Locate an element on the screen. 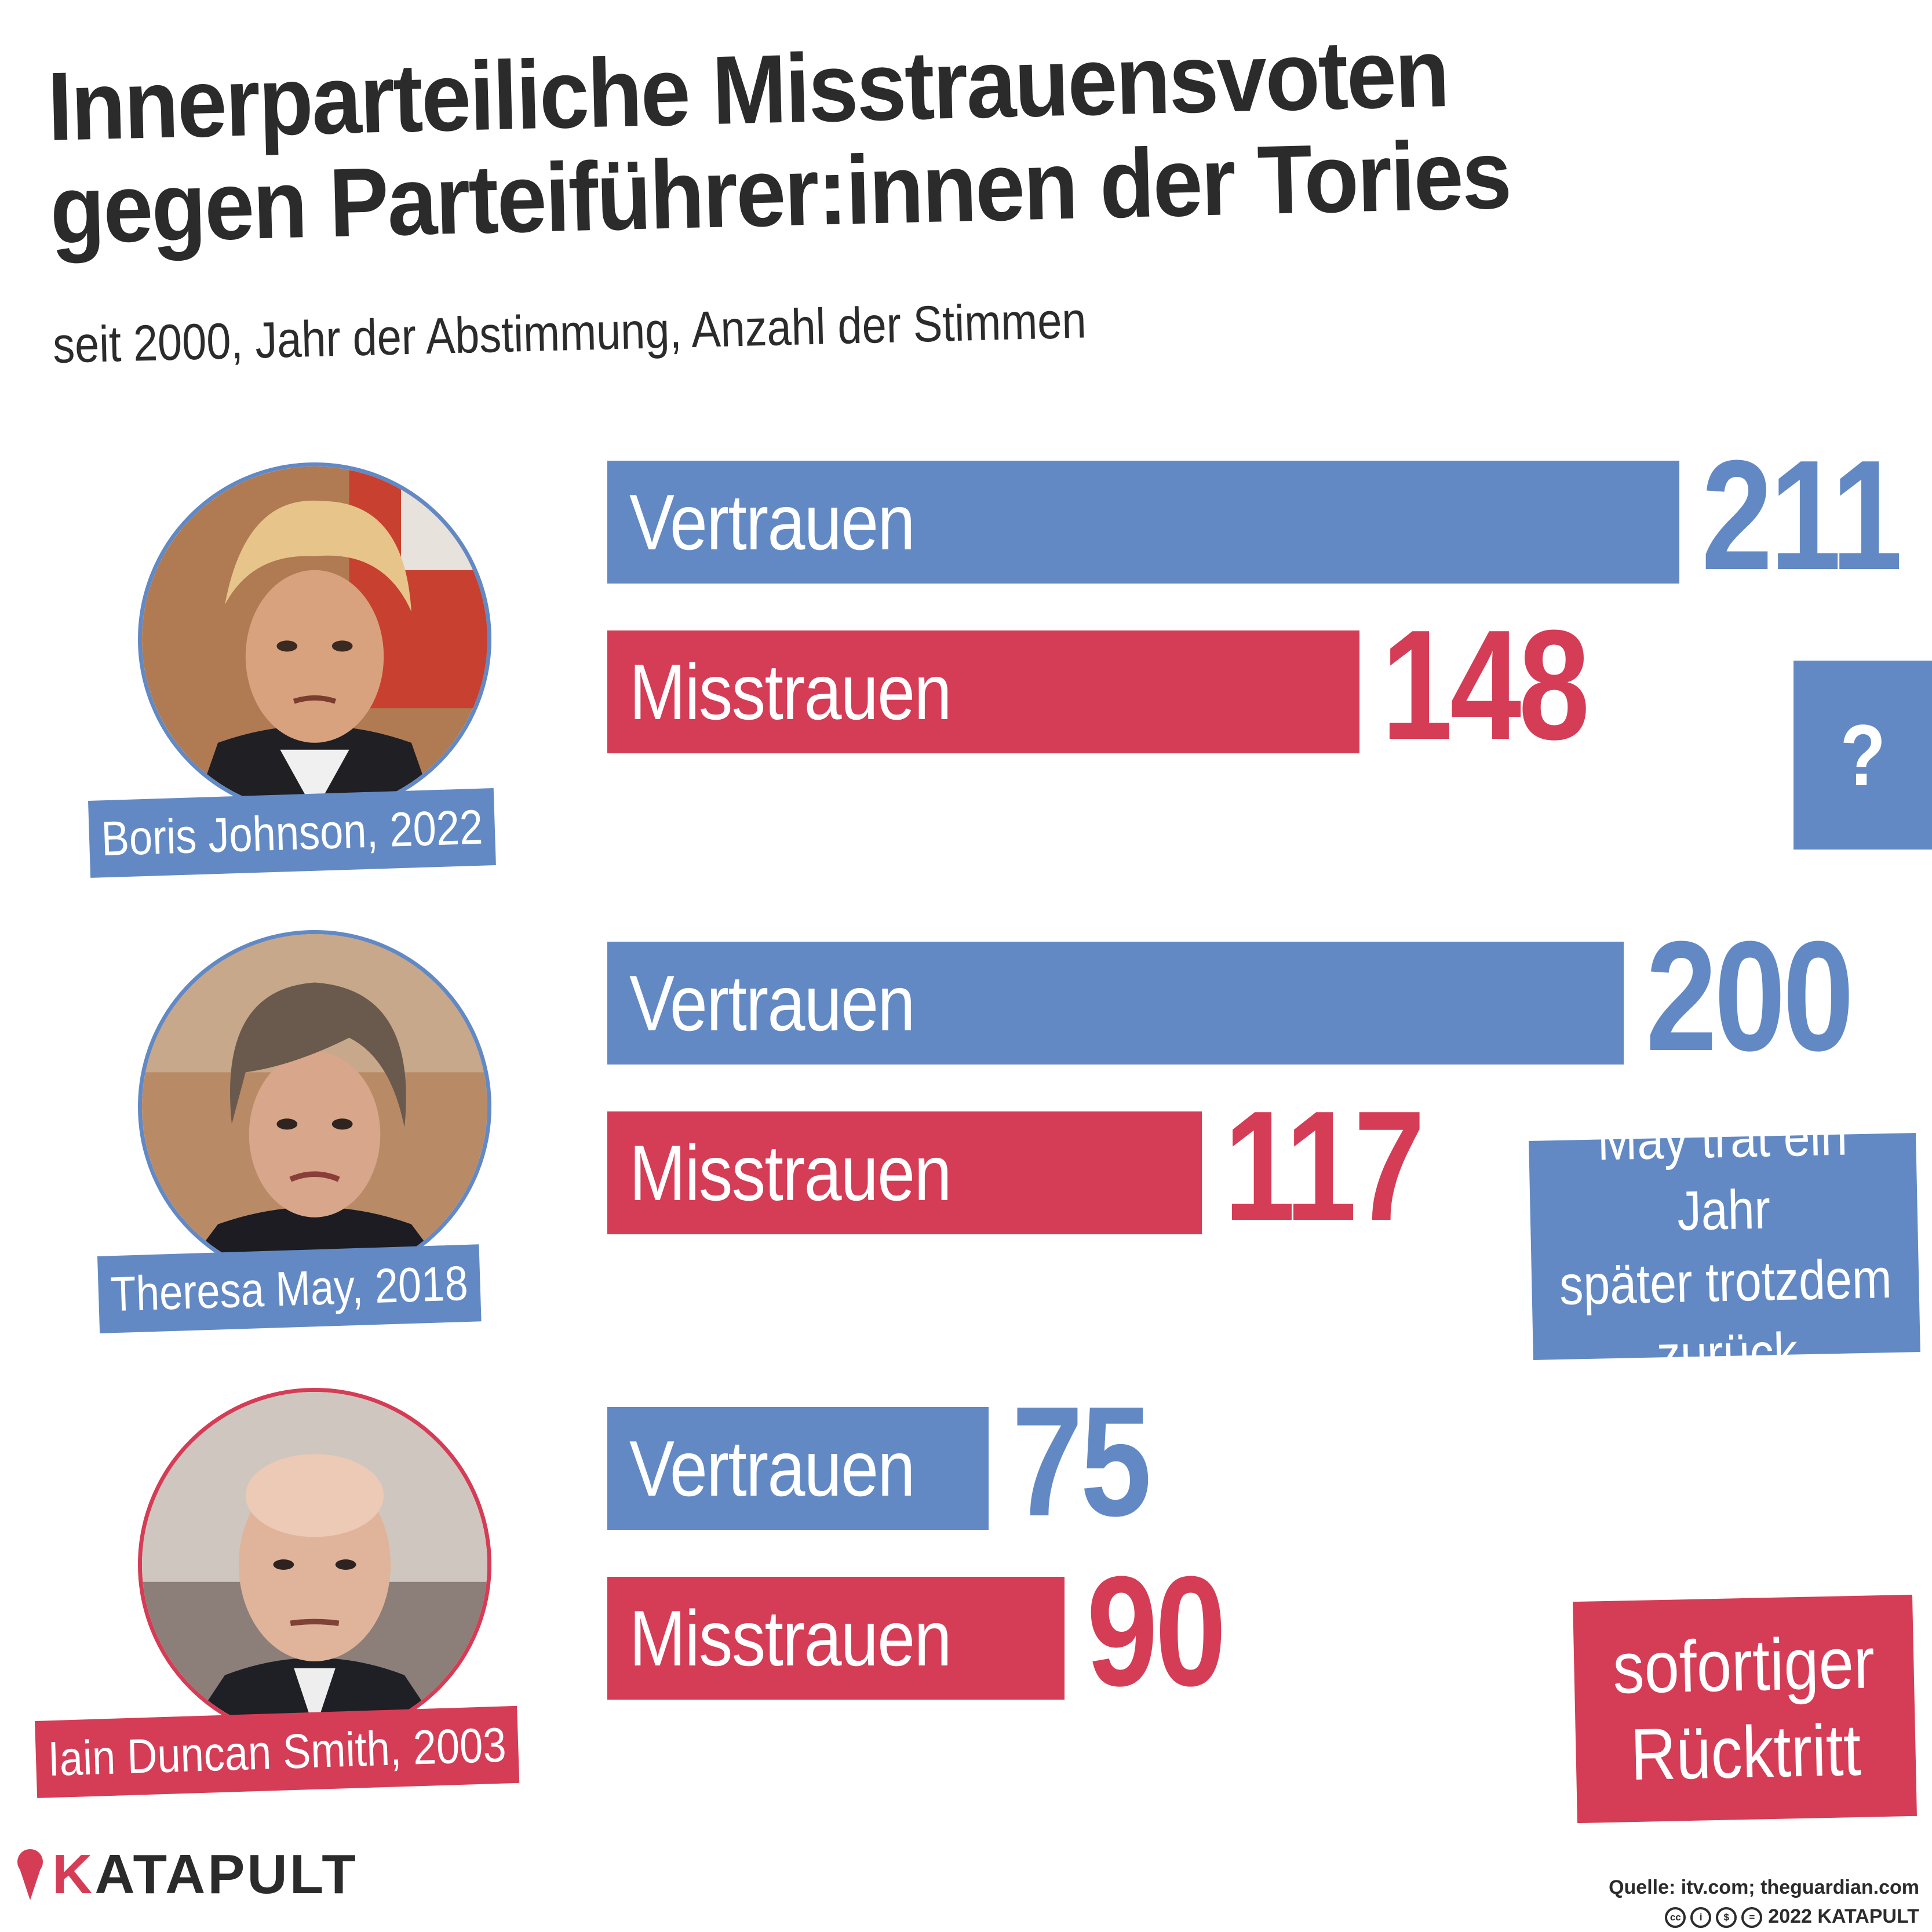 The width and height of the screenshot is (1932, 1932). outcome-ids-line-1: sofortiger is located at coordinates (1744, 1665).